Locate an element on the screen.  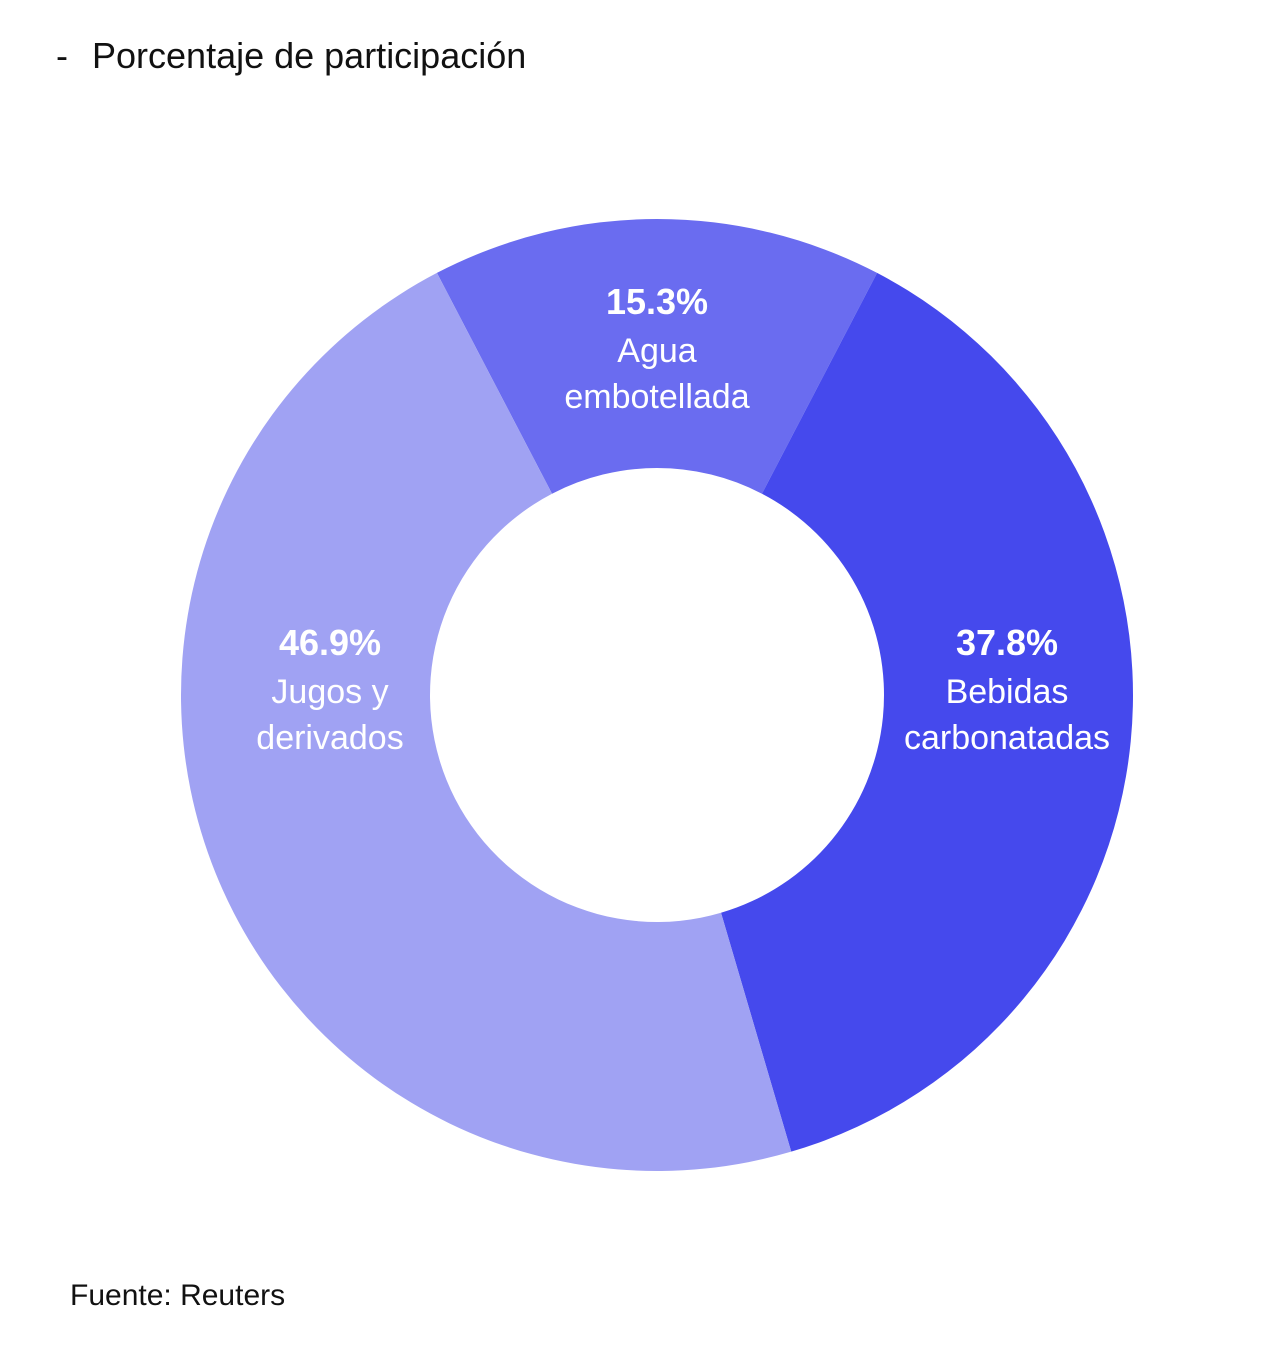
slice-label-2: 46.9% Jugos y derivados is located at coordinates (329, 689).